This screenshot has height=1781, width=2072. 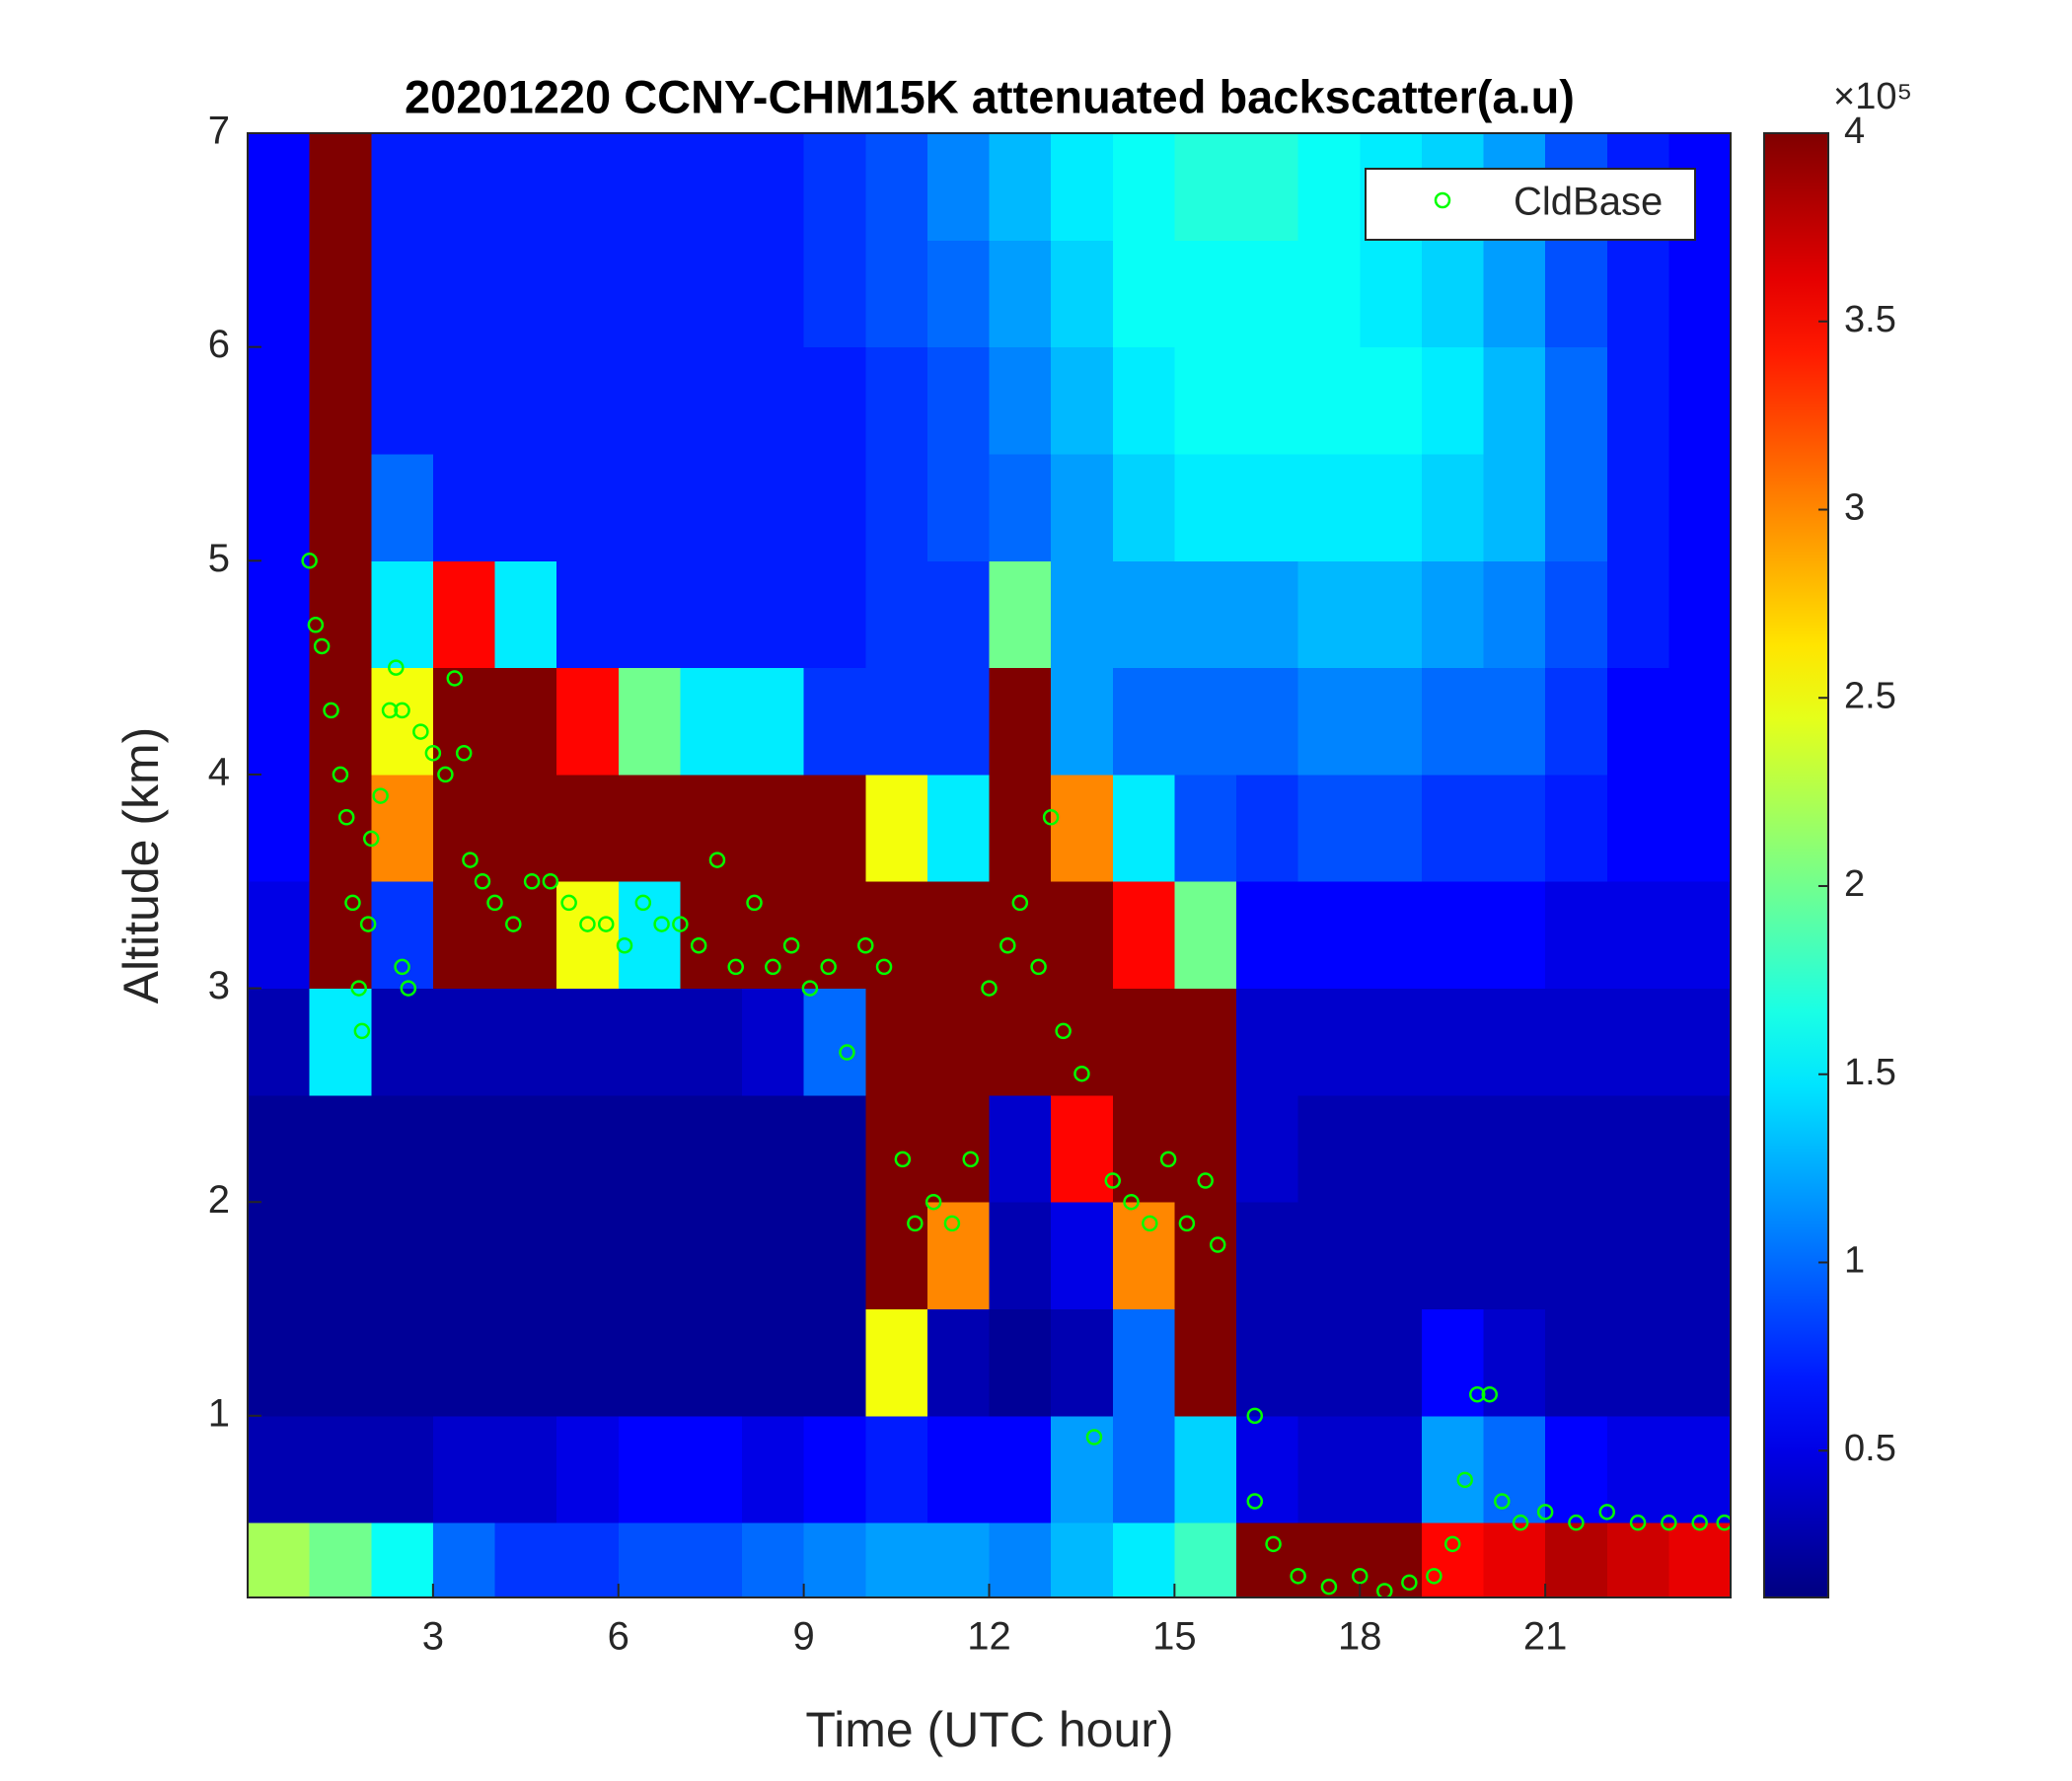 What do you see at coordinates (141, 865) in the screenshot?
I see `y-axis-label: Altitude (km)` at bounding box center [141, 865].